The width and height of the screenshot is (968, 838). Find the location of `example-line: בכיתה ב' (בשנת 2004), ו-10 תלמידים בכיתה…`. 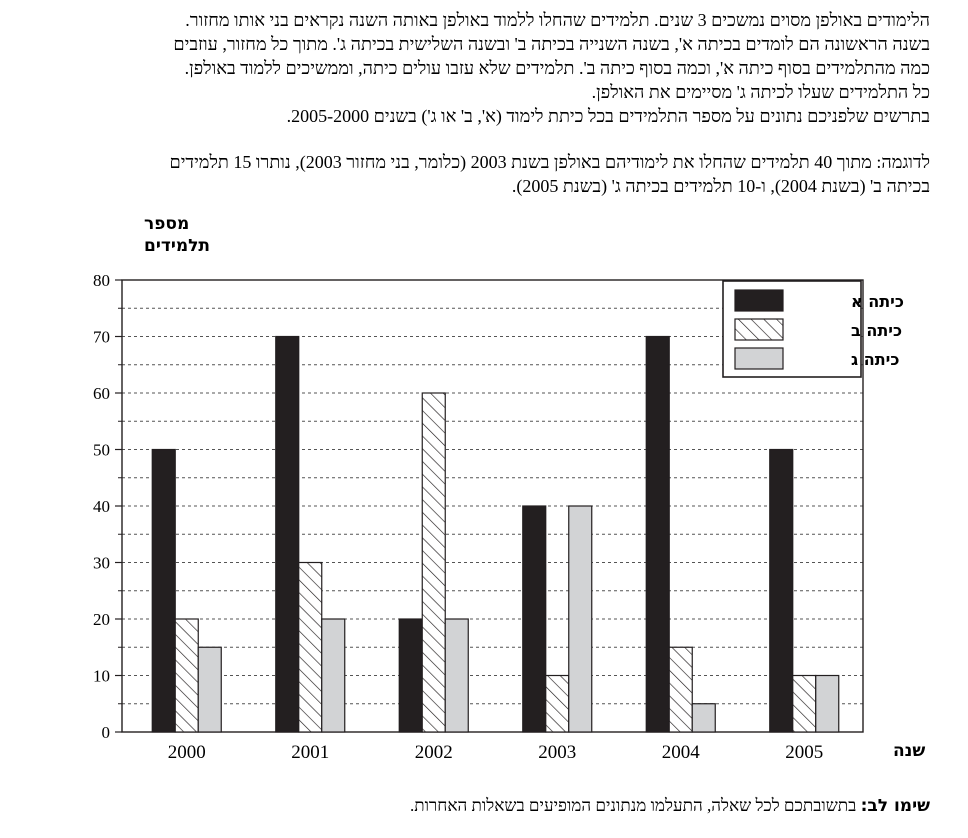

example-line: בכיתה ב' (בשנת 2004), ו-10 תלמידים בכיתה… is located at coordinates (720, 186).